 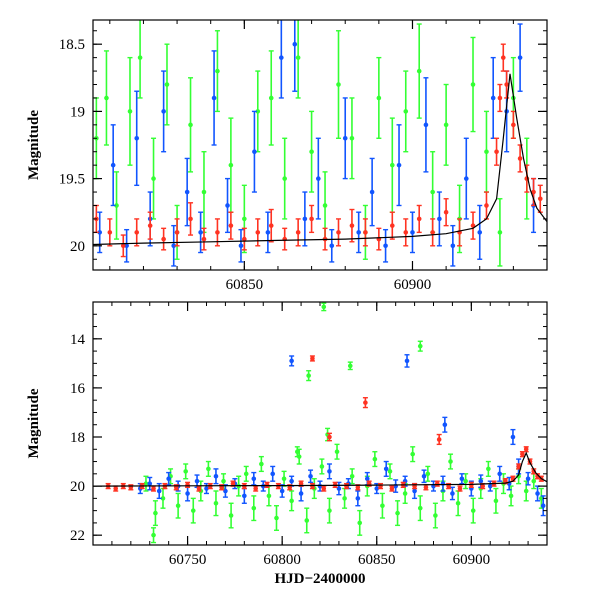 What do you see at coordinates (72, 180) in the screenshot?
I see `y-tick-label: 19.5` at bounding box center [72, 180].